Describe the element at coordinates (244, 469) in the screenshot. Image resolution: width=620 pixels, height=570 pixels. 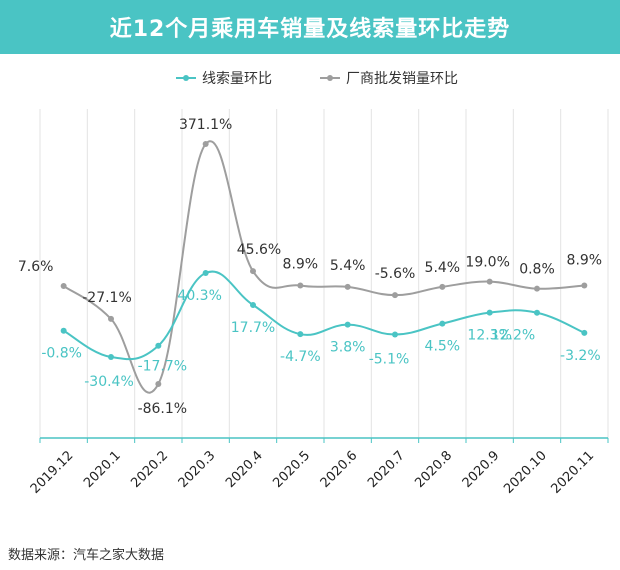
I see `x-tick-label: 2020.4` at that location.